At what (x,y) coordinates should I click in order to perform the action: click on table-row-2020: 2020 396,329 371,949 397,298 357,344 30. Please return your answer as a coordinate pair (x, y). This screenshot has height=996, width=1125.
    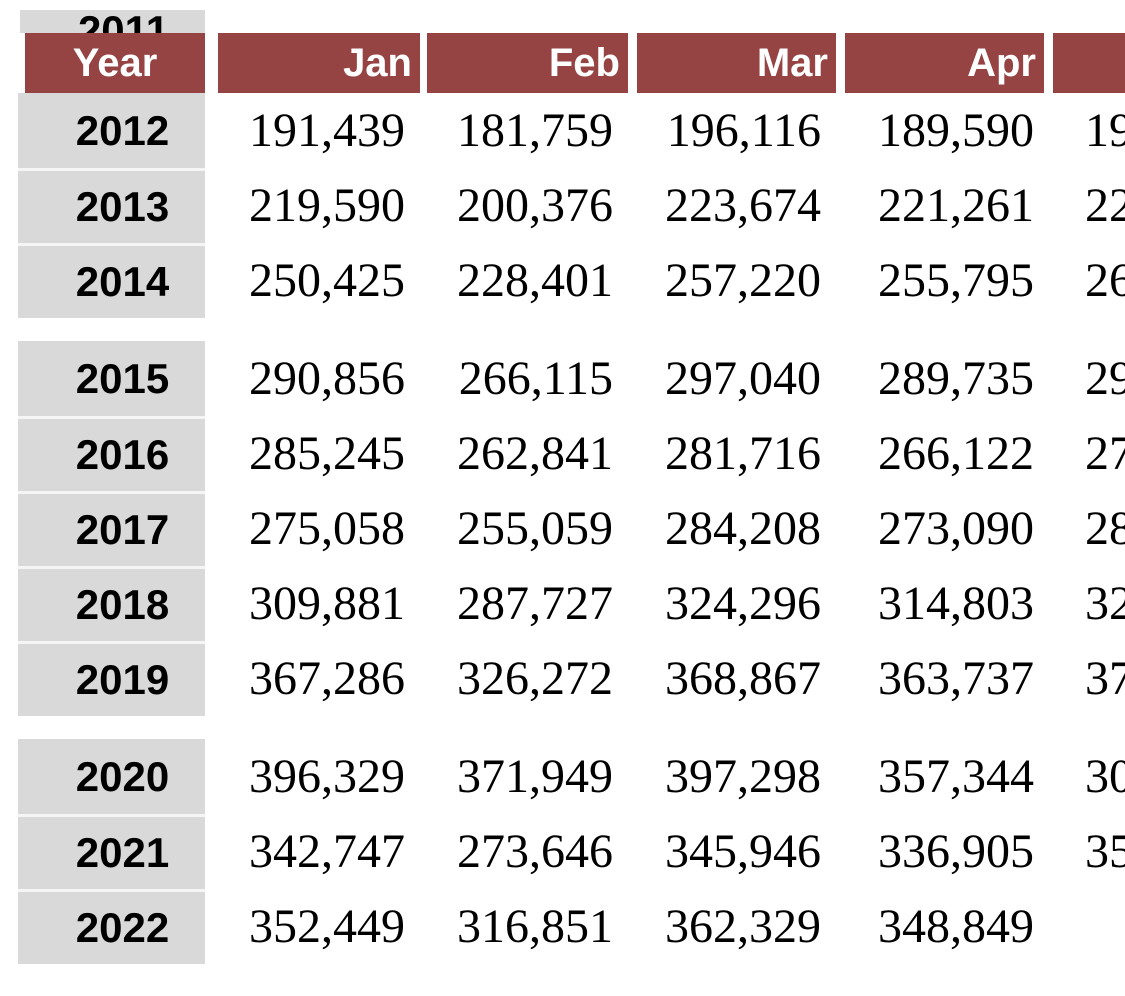
    Looking at the image, I should click on (571, 776).